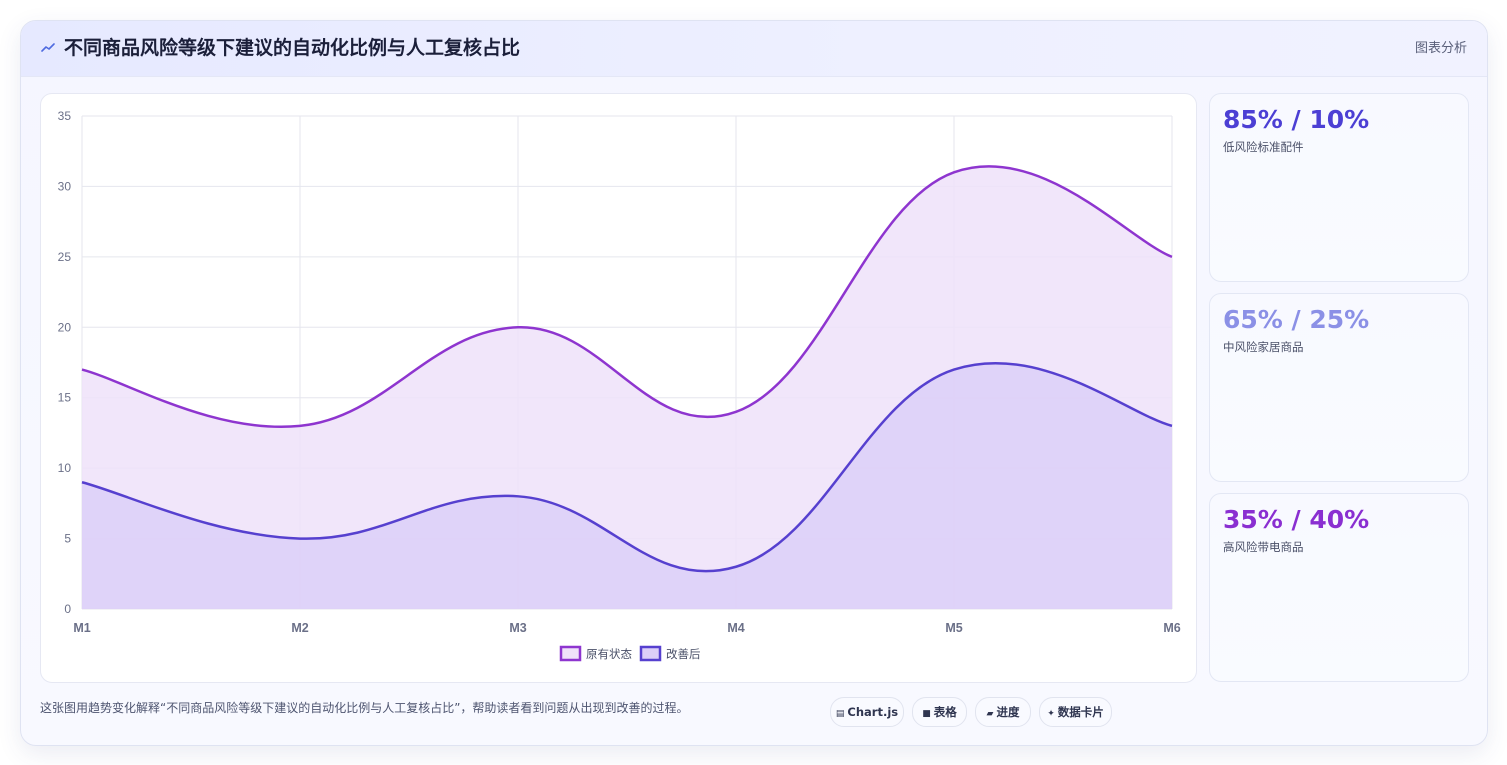 This screenshot has width=1507, height=765. I want to click on chart-icon: ▤, so click(840, 714).